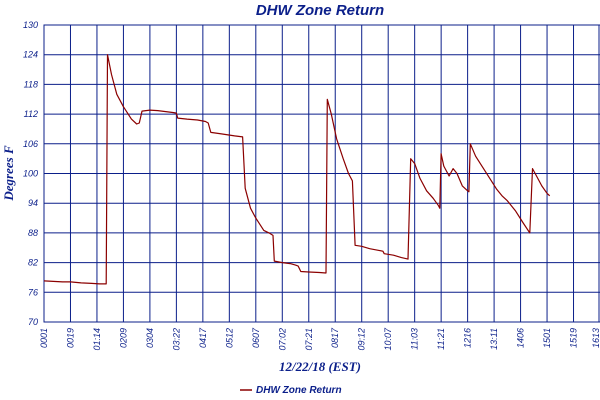 The width and height of the screenshot is (600, 400). I want to click on x-tick-label: 03:22, so click(176, 339).